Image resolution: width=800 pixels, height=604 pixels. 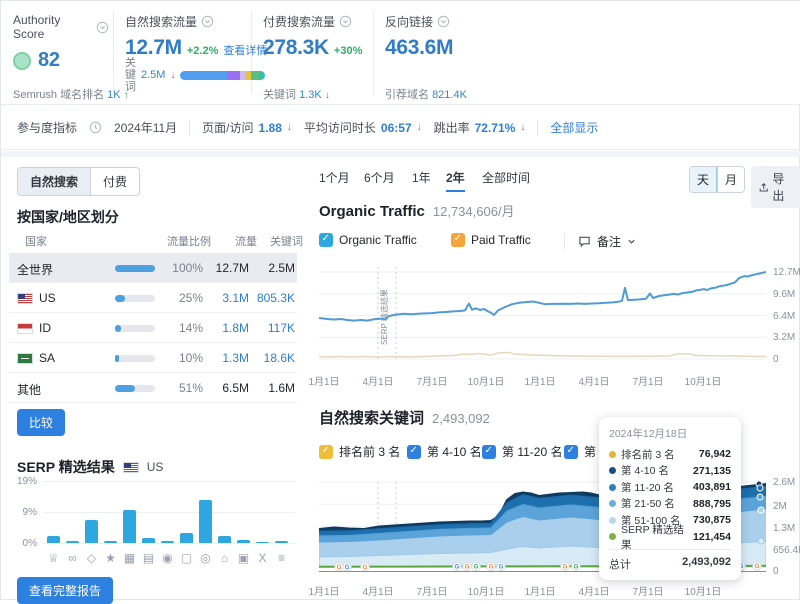 What do you see at coordinates (129, 526) in the screenshot?
I see `serp-bar-image-pack` at bounding box center [129, 526].